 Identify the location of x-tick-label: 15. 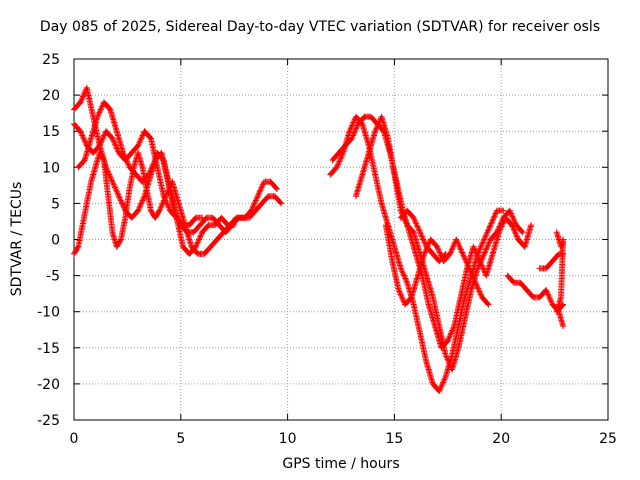
(394, 439).